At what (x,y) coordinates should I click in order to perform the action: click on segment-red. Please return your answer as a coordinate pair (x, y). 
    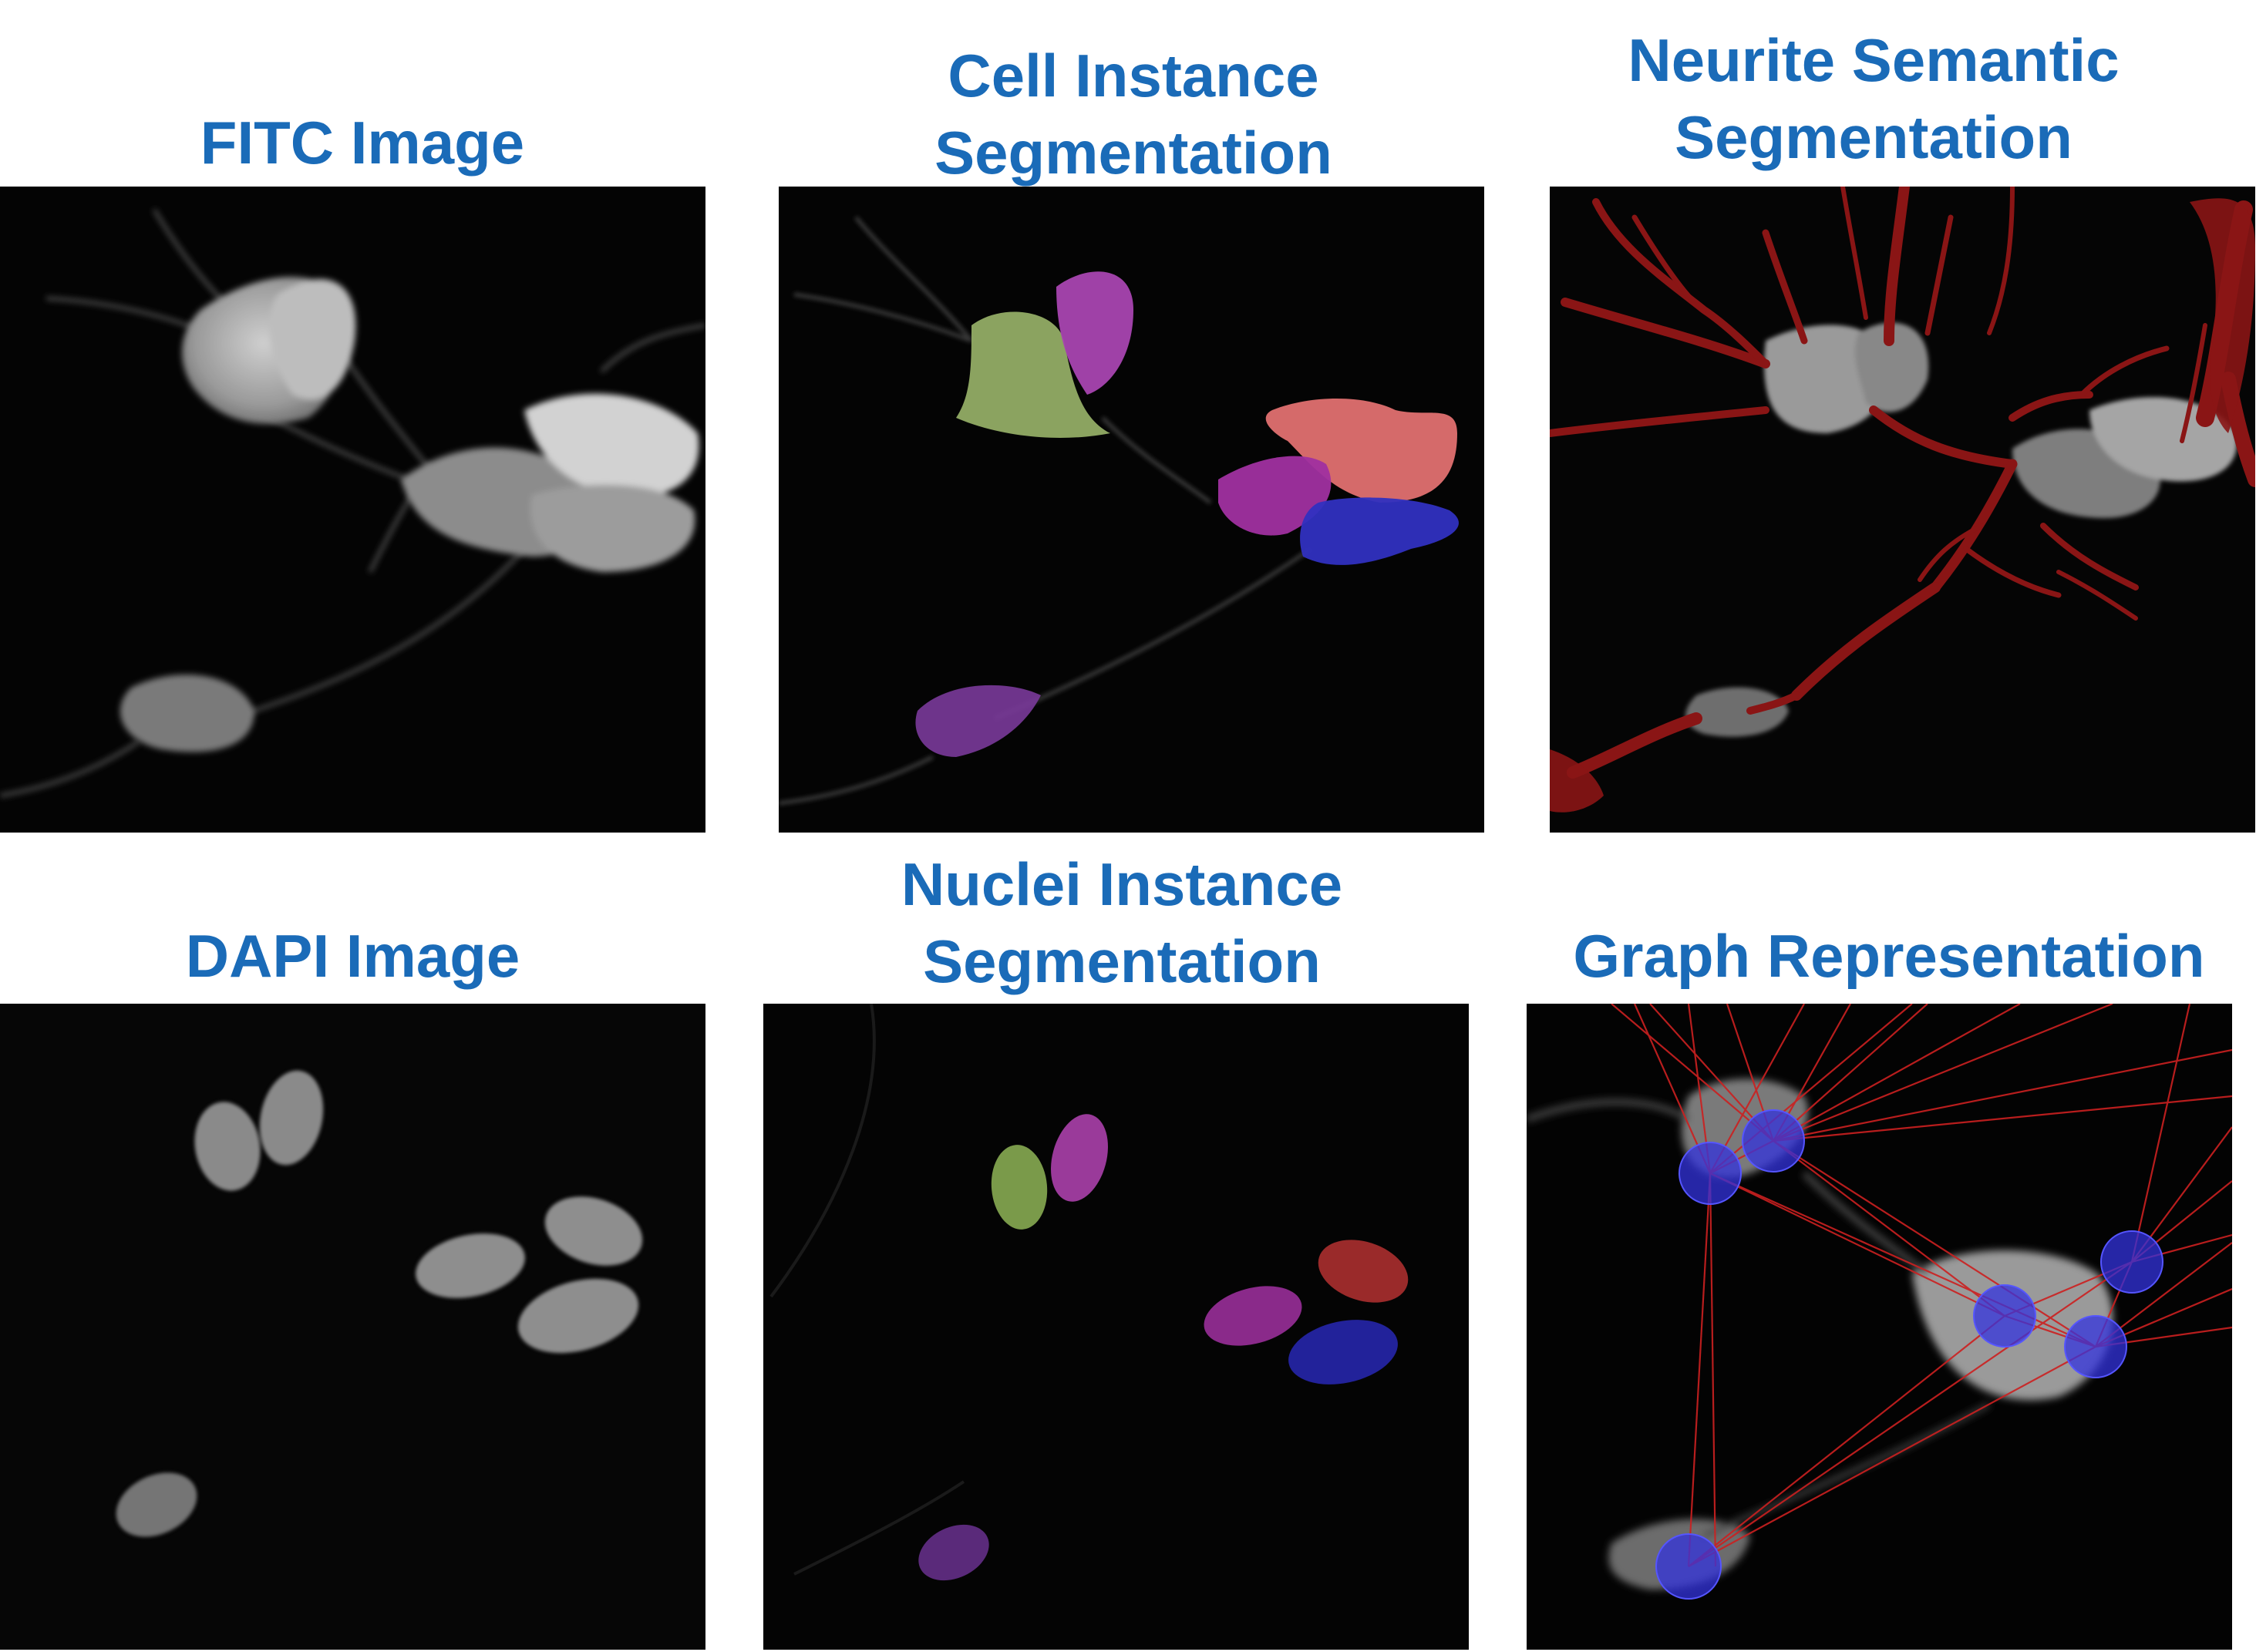
    Looking at the image, I should click on (1361, 451).